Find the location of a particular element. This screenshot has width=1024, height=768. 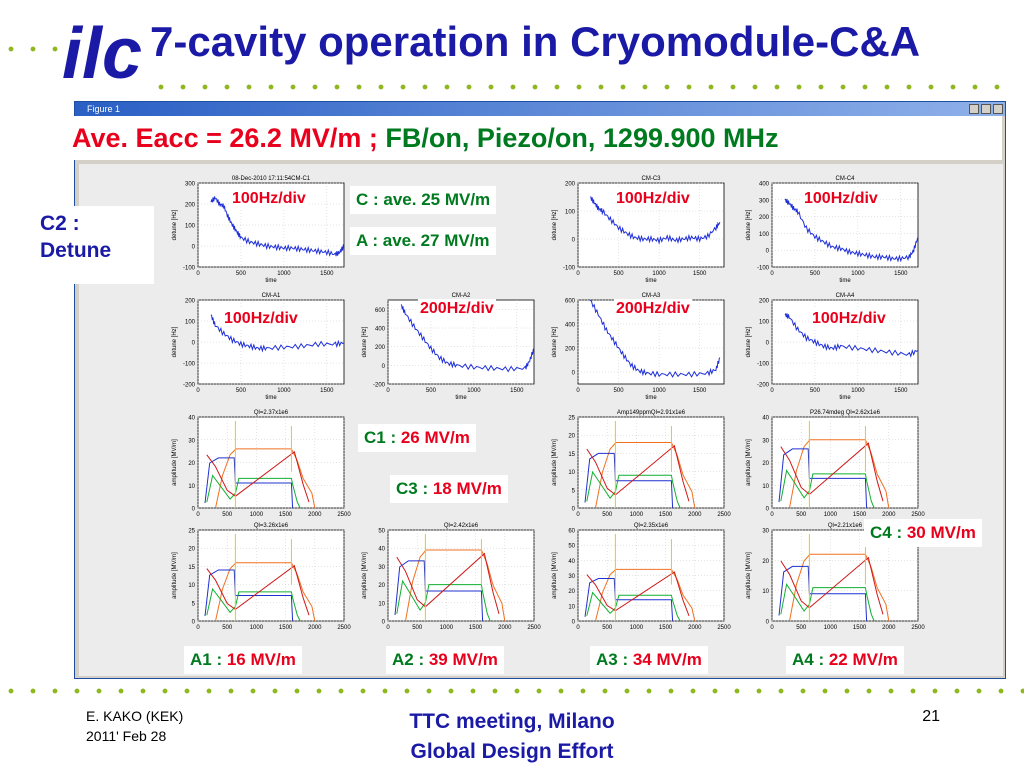

chart-title: 08-Dec-2010 17:11:54CM-C1 is located at coordinates (271, 179).